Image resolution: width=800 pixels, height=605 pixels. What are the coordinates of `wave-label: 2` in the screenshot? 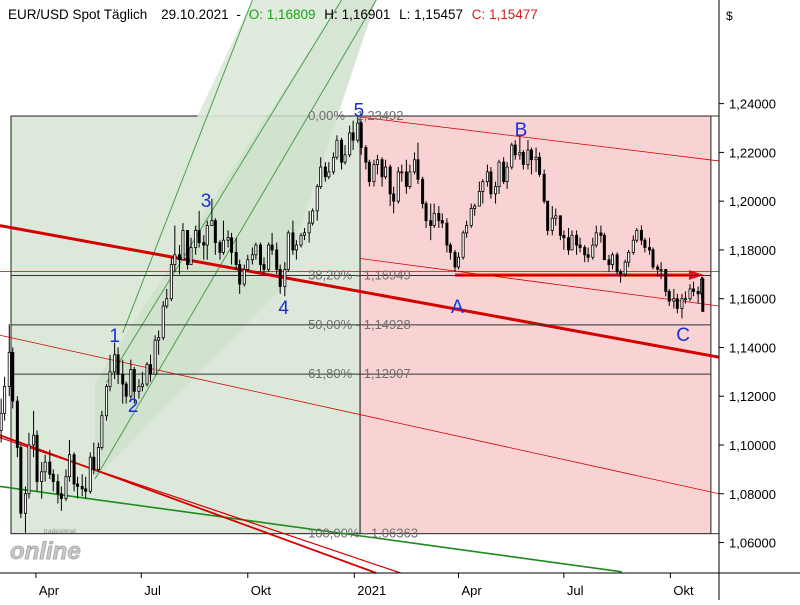 It's located at (133, 406).